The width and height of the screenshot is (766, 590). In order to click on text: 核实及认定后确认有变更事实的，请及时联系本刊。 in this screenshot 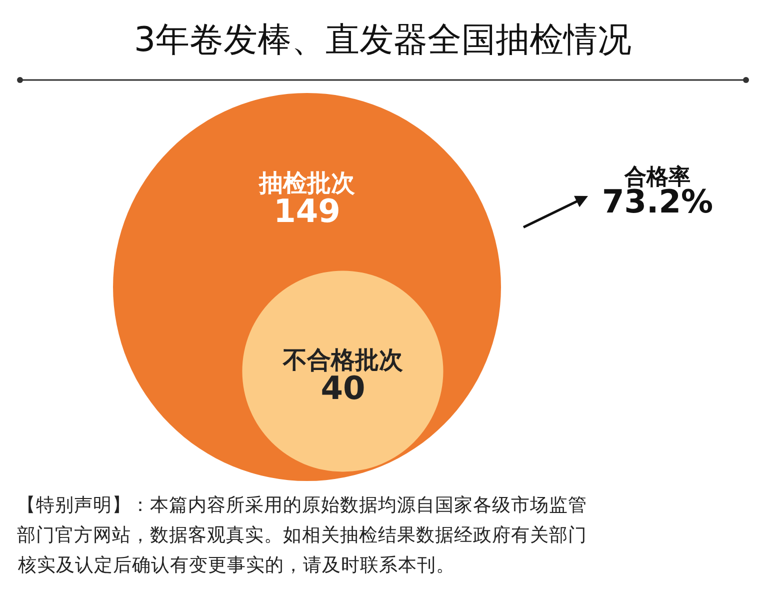, I will do `click(236, 565)`.